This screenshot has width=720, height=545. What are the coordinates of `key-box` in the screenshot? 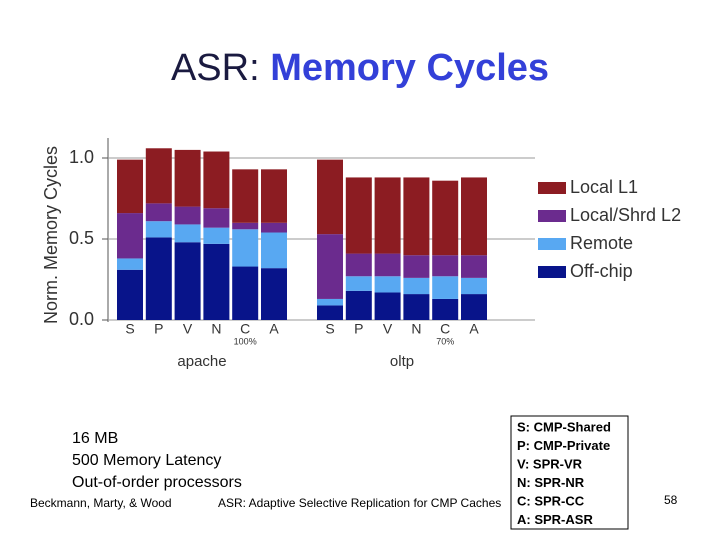 It's located at (569, 472).